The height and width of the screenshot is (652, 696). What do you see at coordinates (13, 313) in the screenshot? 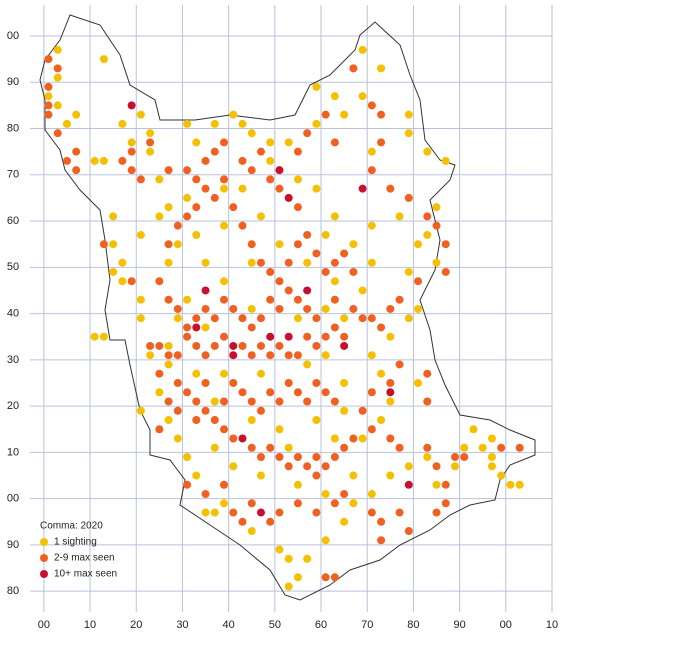
I see `y-tick-label: 40` at bounding box center [13, 313].